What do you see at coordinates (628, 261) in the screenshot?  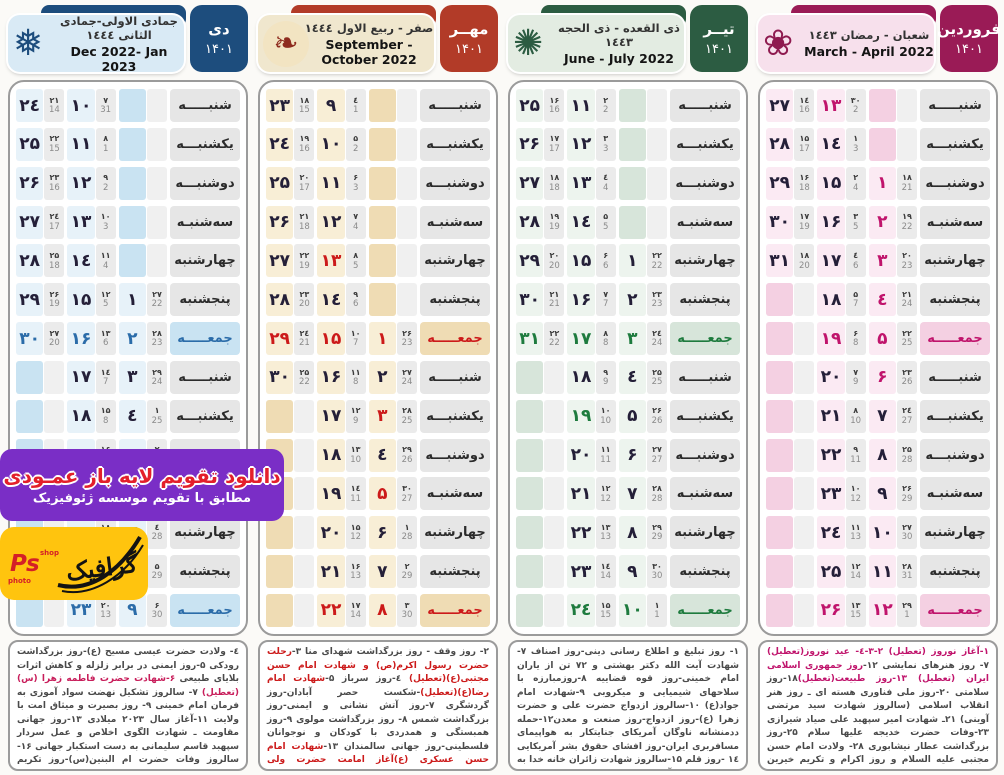 I see `weekday-row: چهارشنبه ۲۲ 22 ۱ ۶ 6 ۱۵ ۲۰ 20 ۲۹` at bounding box center [628, 261].